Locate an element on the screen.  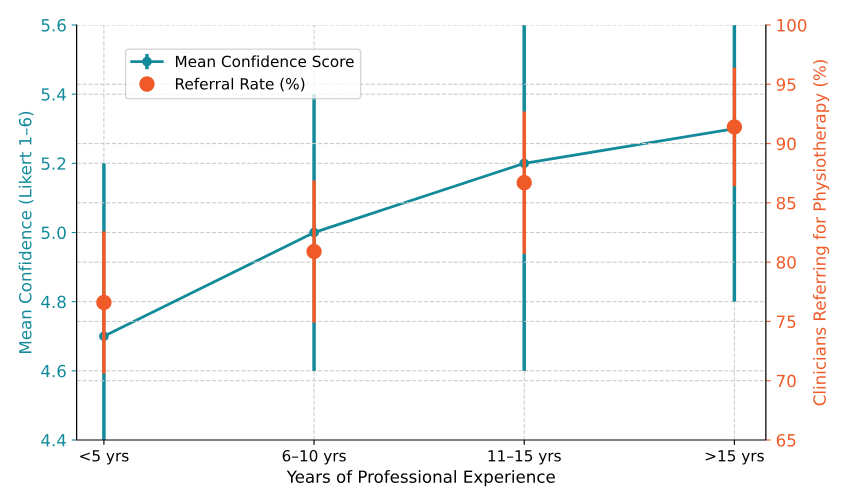
y2-tick-label: 95 is located at coordinates (786, 84).